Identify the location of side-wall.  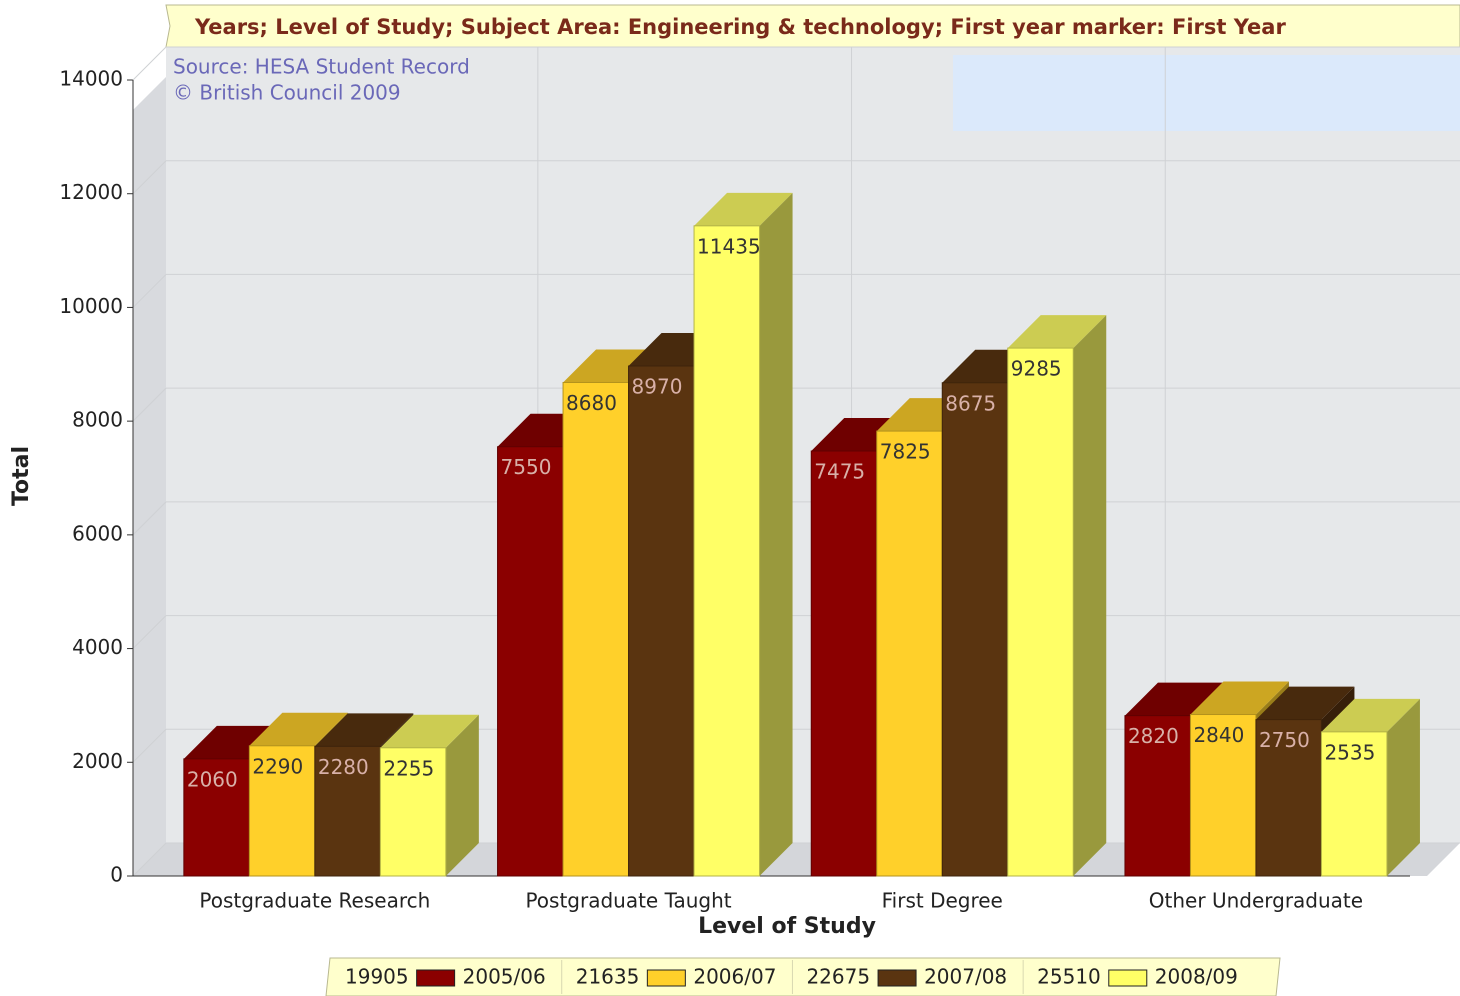
(149, 476).